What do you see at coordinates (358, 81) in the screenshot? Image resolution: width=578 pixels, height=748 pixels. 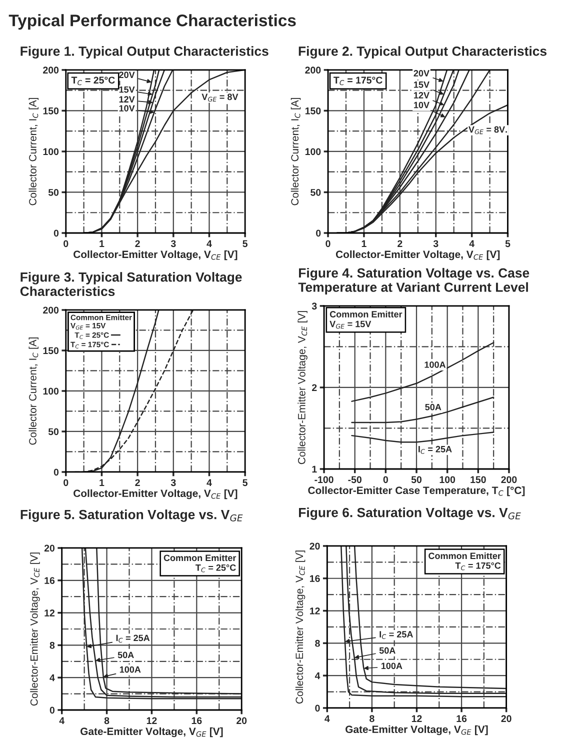 I see `annotation: T$_{C}$ = 175°C` at bounding box center [358, 81].